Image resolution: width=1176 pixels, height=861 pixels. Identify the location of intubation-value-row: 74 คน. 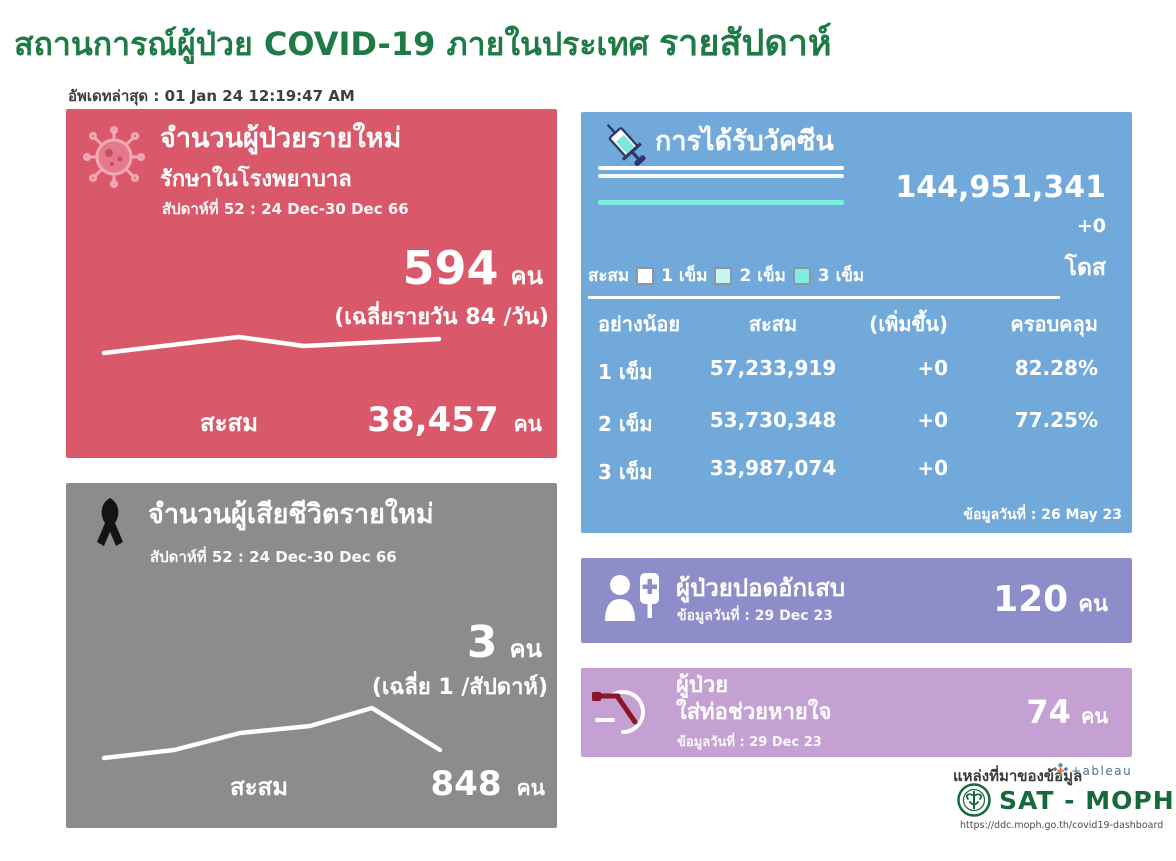
(1067, 714).